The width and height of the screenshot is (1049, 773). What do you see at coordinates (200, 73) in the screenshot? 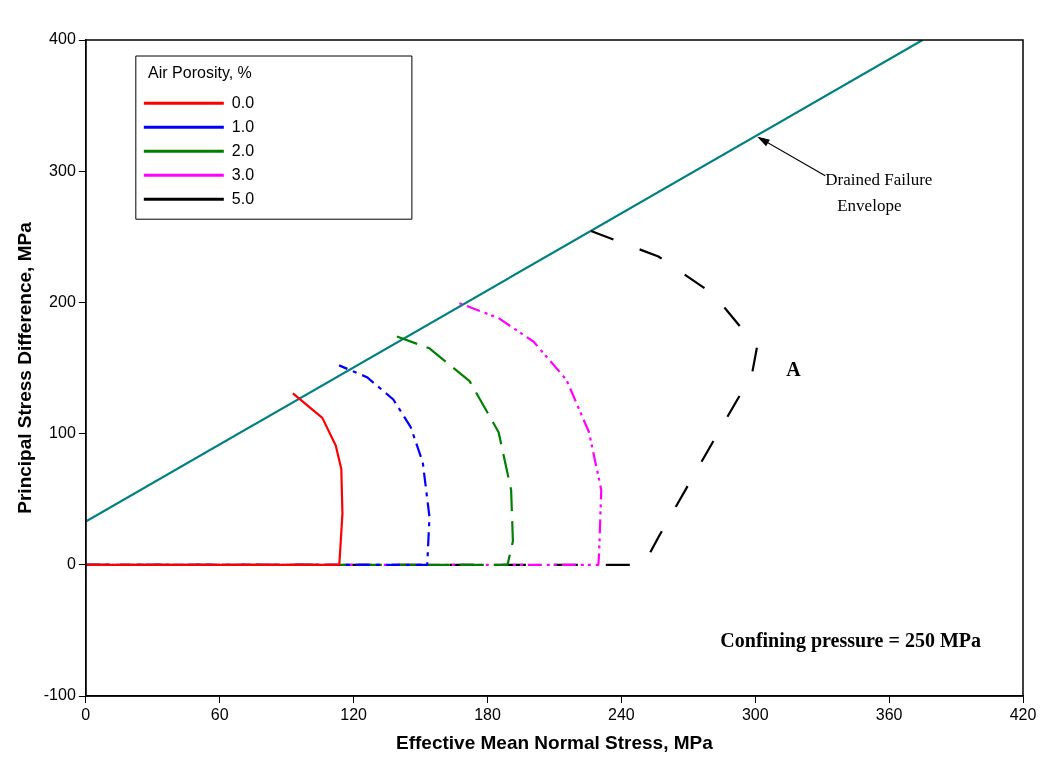
I see `legend-title: Air Porosity, %` at bounding box center [200, 73].